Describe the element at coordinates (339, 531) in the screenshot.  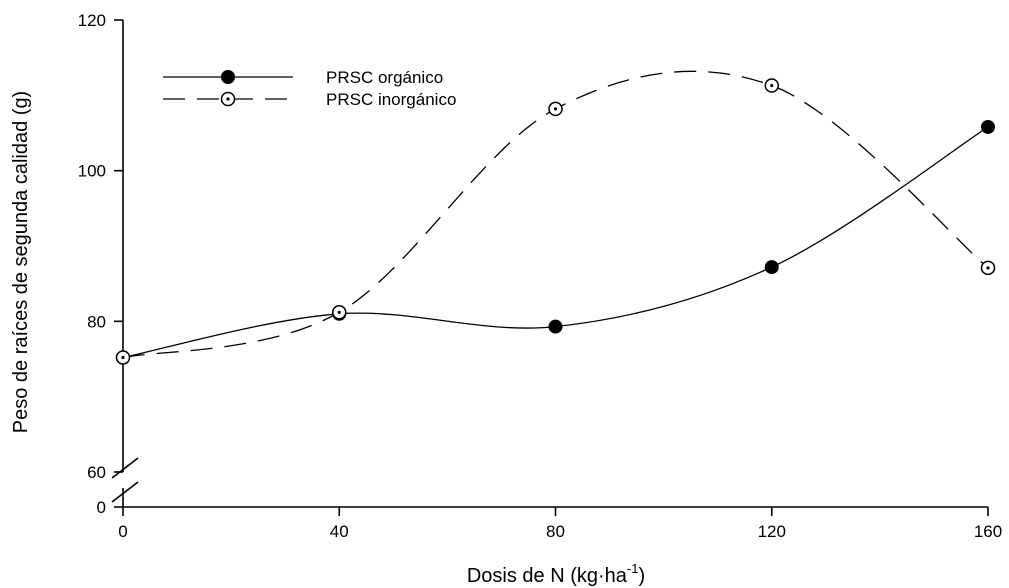
I see `x-tick-label-40: 40` at that location.